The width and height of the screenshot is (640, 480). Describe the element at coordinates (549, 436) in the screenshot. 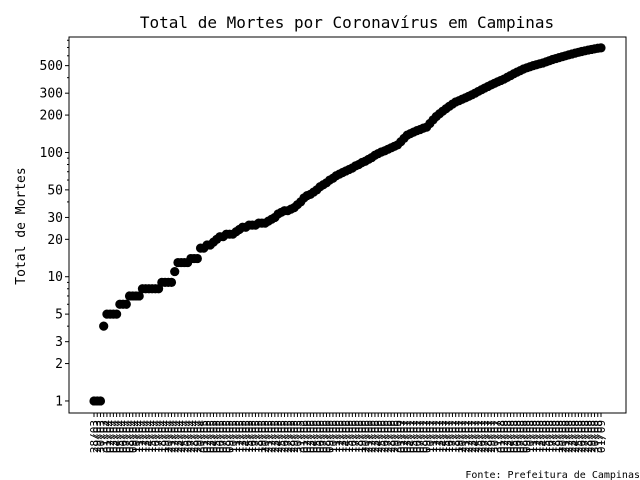

I see `x-tick-label: 16/08` at that location.